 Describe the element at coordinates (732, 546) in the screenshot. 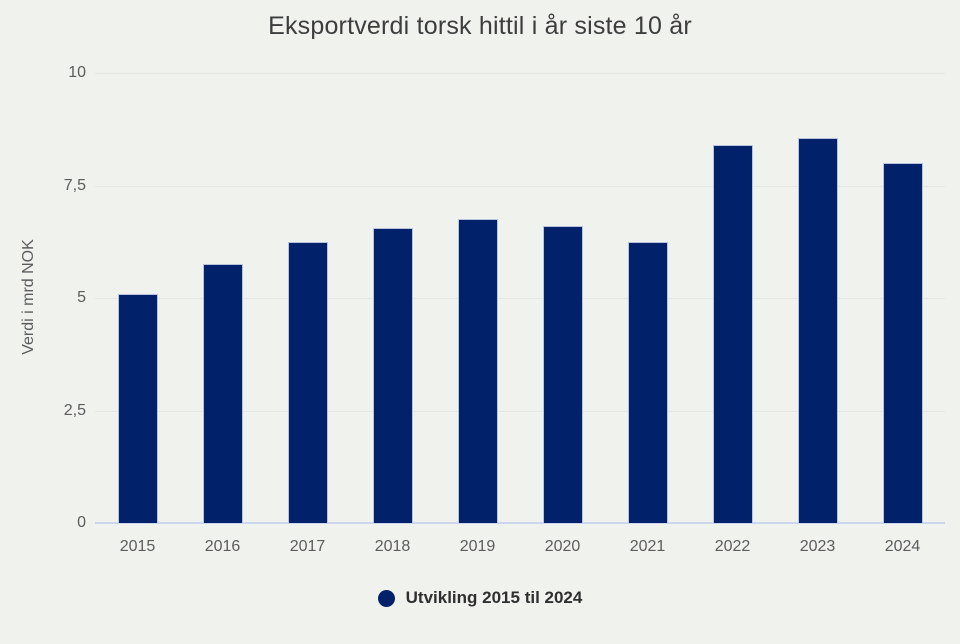

I see `x-axis-label: 2022` at that location.